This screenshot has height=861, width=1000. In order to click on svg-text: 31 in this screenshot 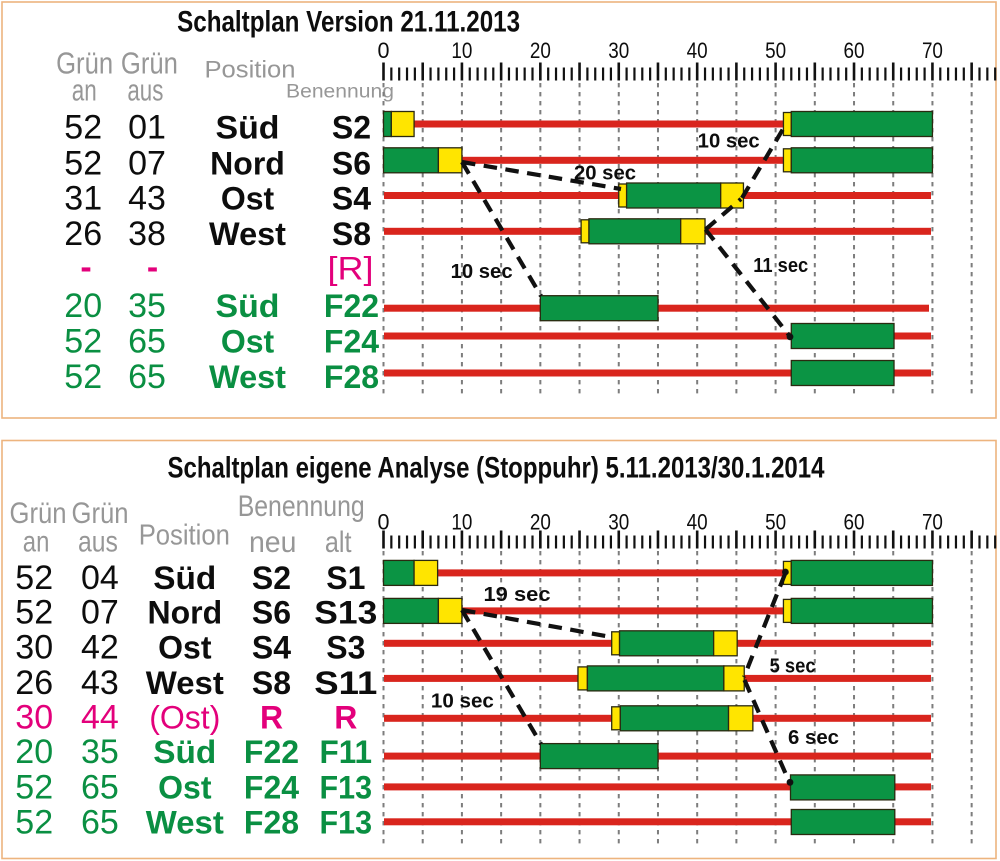, I will do `click(83, 199)`.